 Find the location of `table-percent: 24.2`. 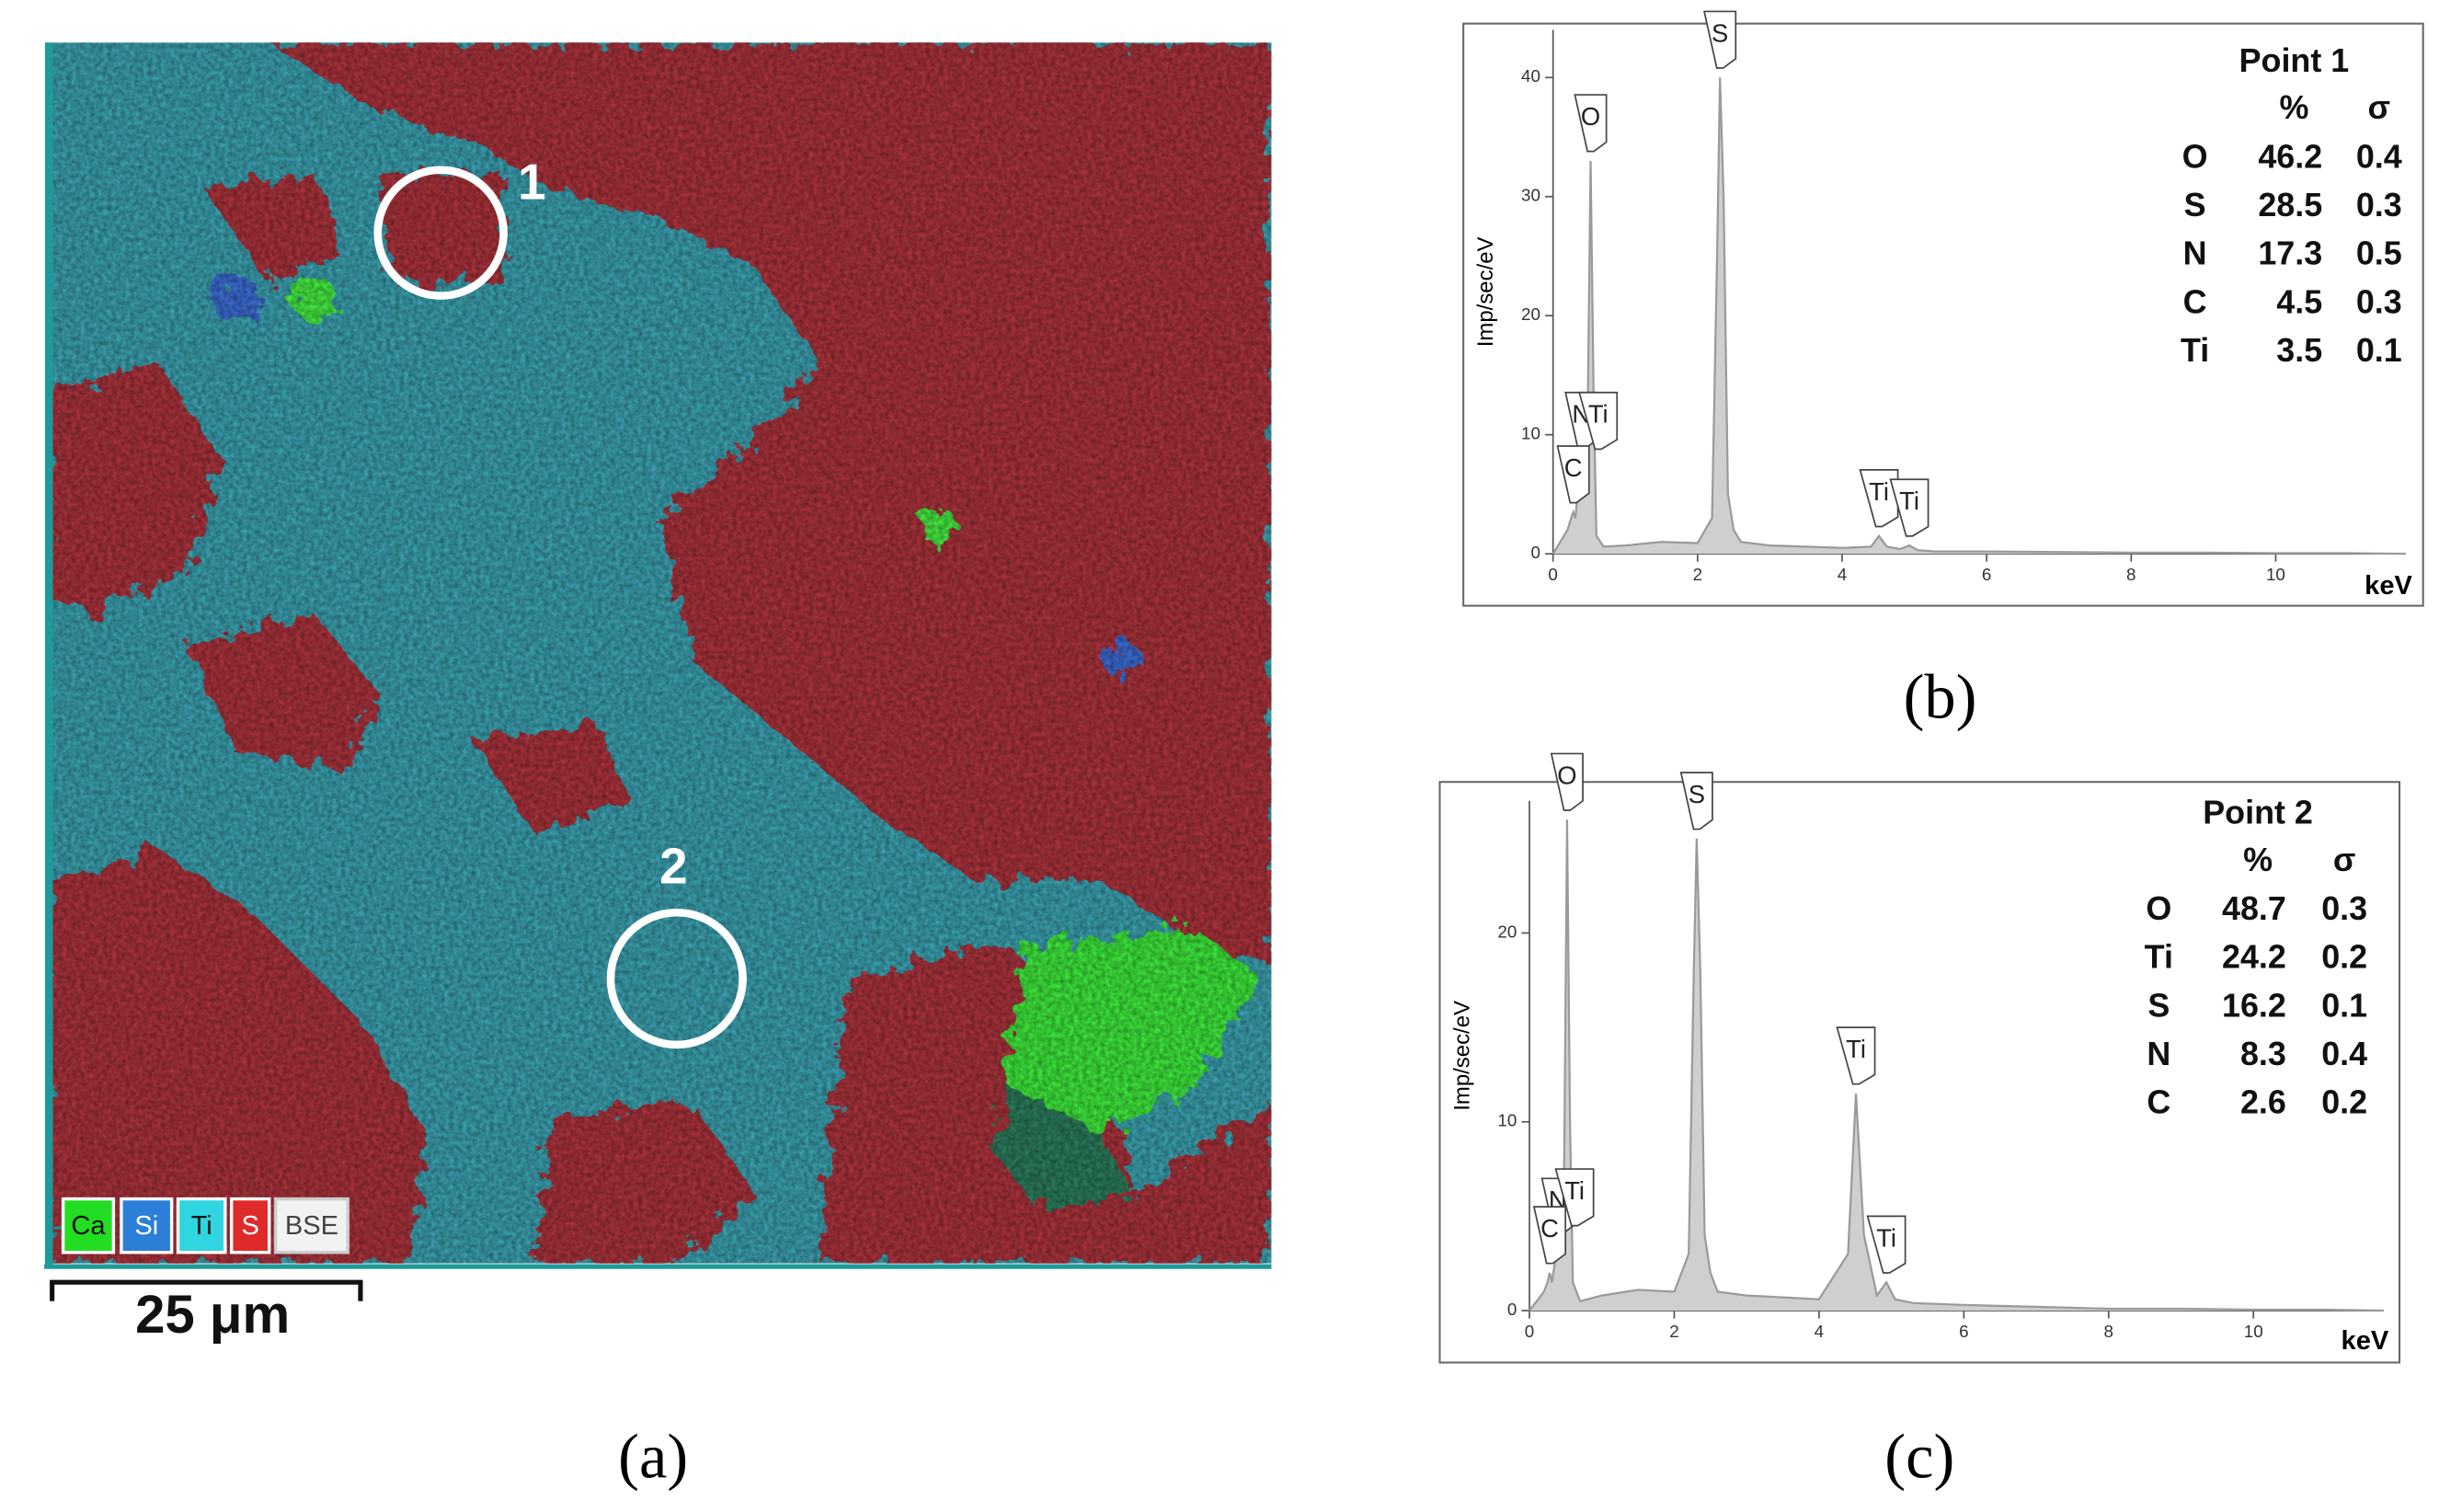

table-percent: 24.2 is located at coordinates (2254, 957).